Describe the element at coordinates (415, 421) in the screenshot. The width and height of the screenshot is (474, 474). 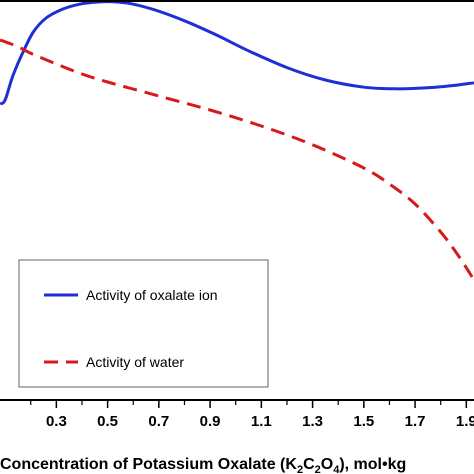
I see `x-tick-label: 1.7` at that location.